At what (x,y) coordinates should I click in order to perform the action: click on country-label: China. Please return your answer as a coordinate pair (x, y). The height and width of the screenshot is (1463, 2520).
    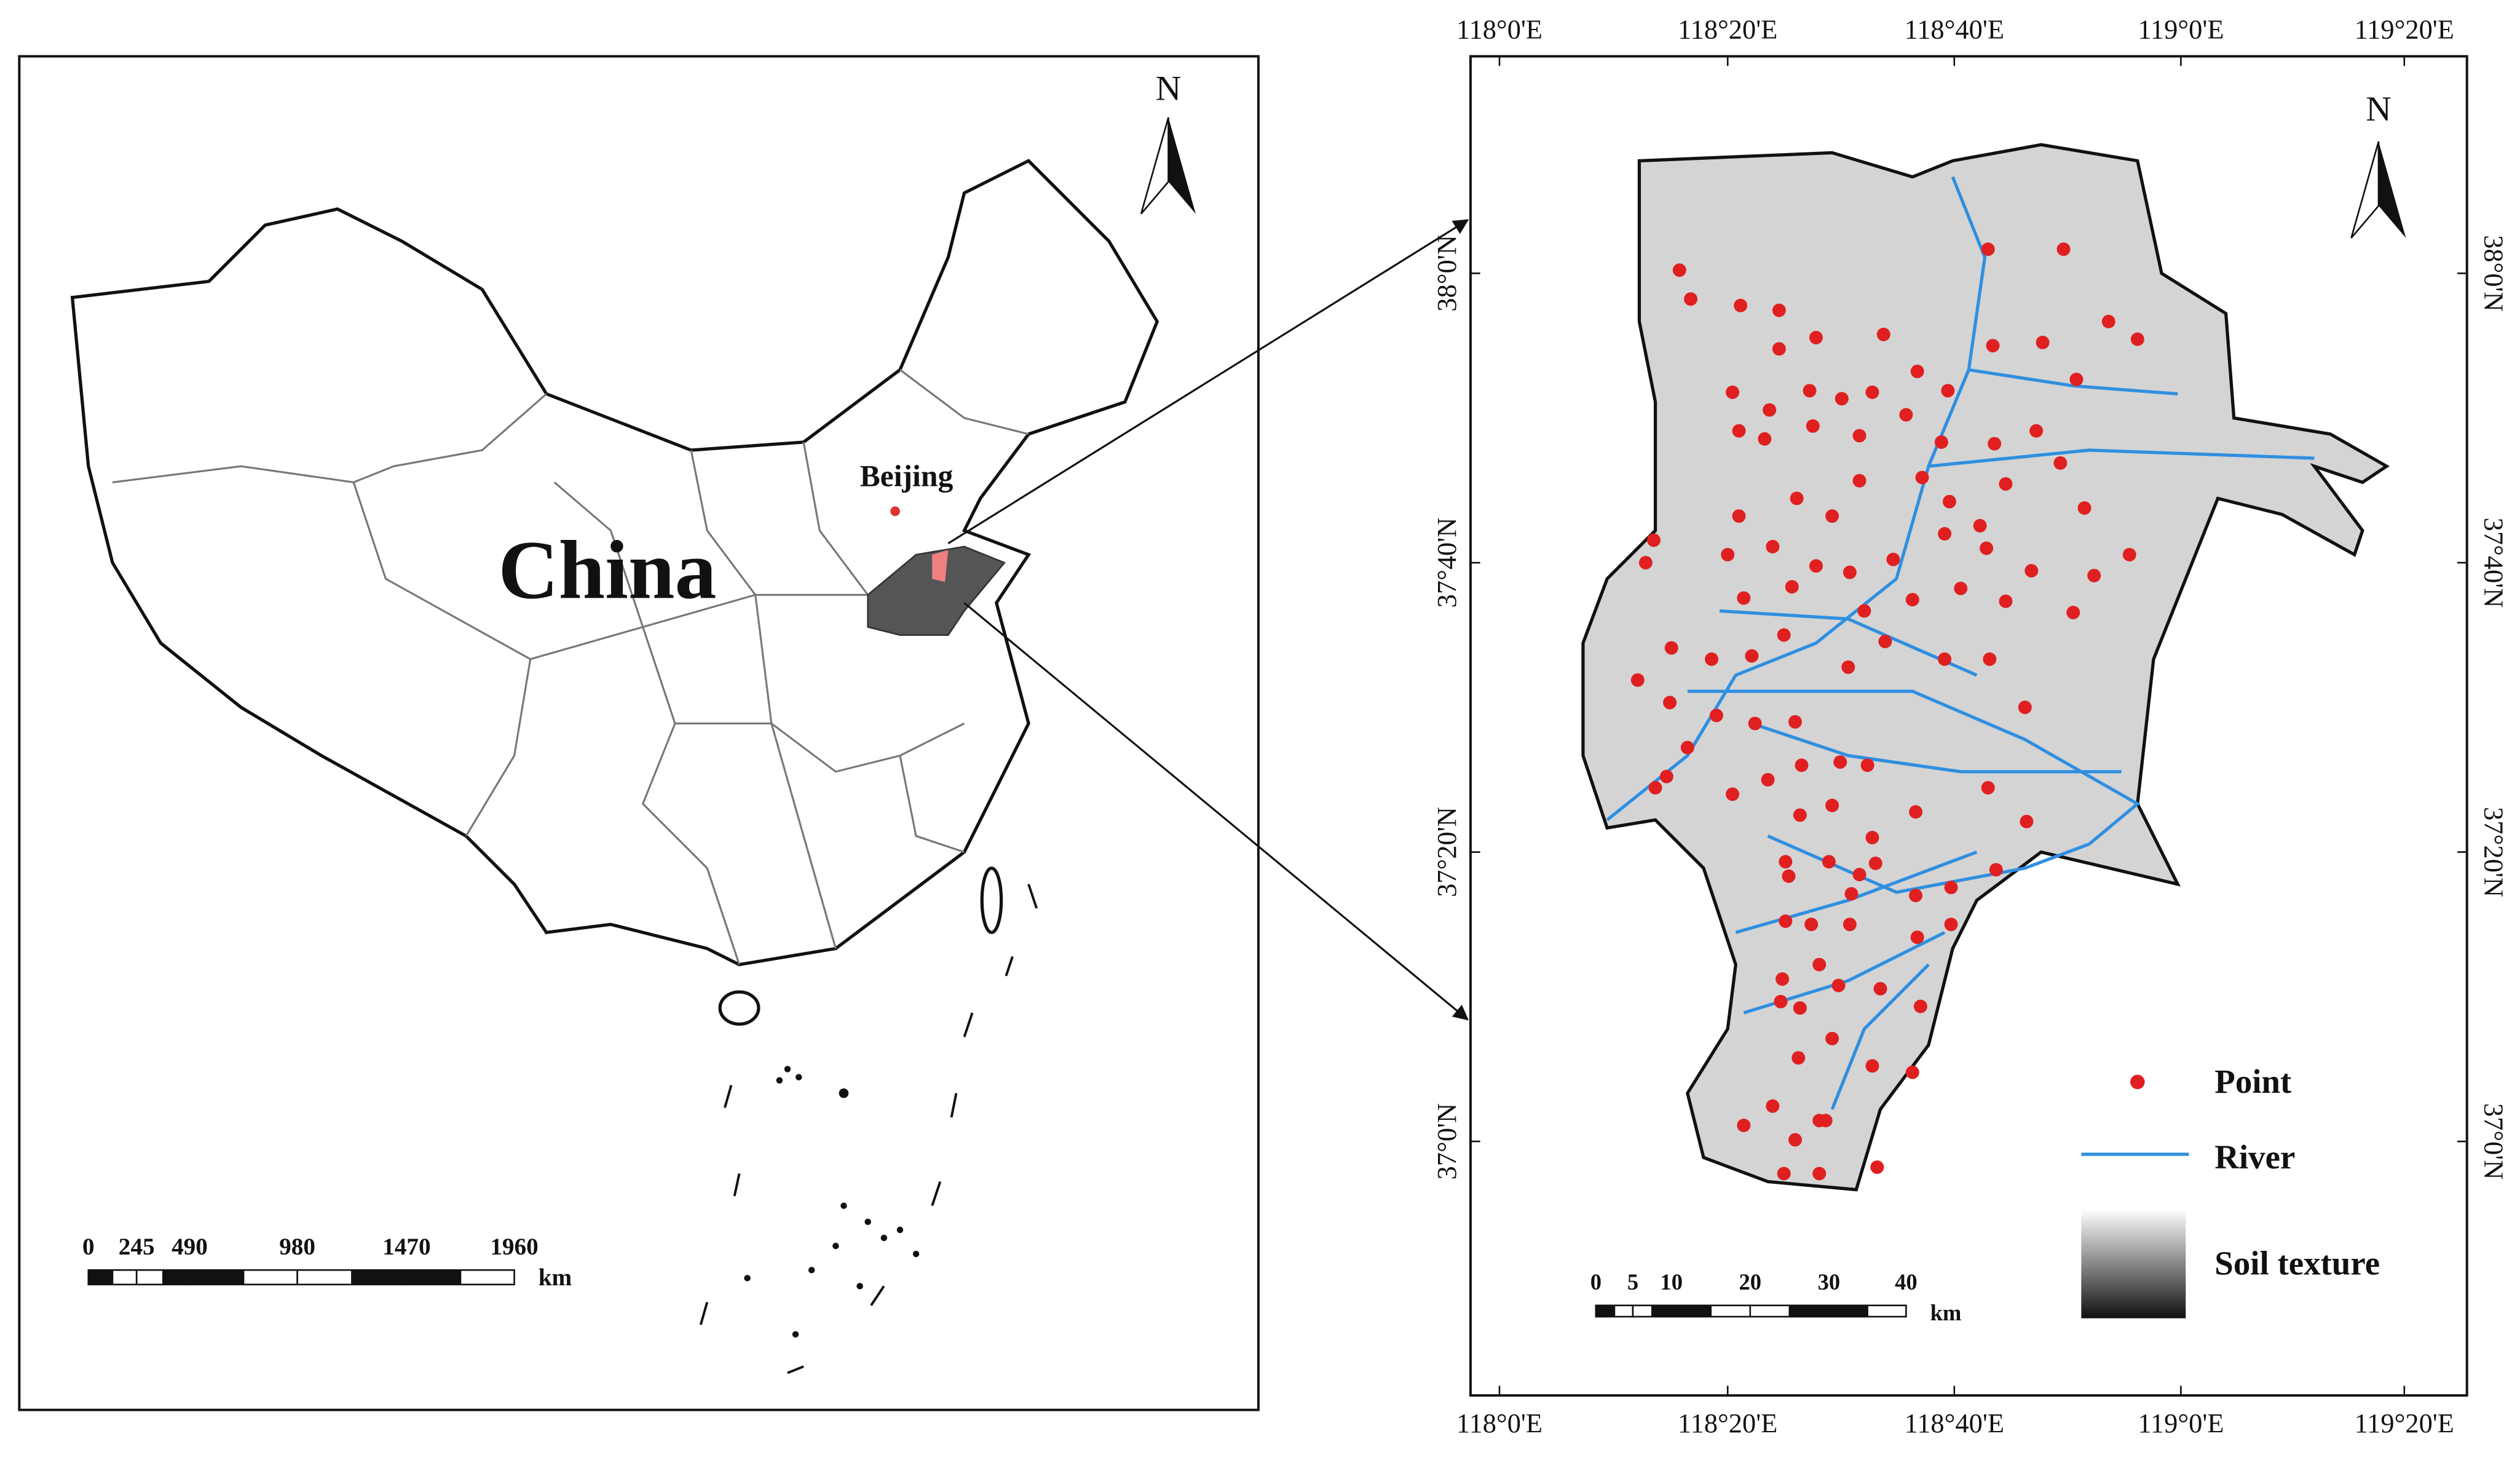
    Looking at the image, I should click on (607, 570).